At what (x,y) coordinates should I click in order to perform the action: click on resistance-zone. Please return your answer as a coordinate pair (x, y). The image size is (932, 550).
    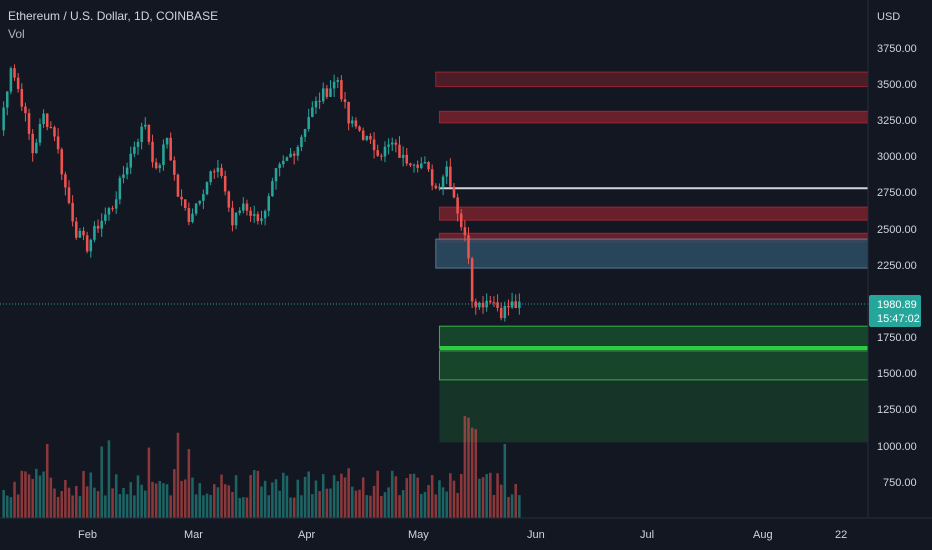
    Looking at the image, I should click on (653, 213).